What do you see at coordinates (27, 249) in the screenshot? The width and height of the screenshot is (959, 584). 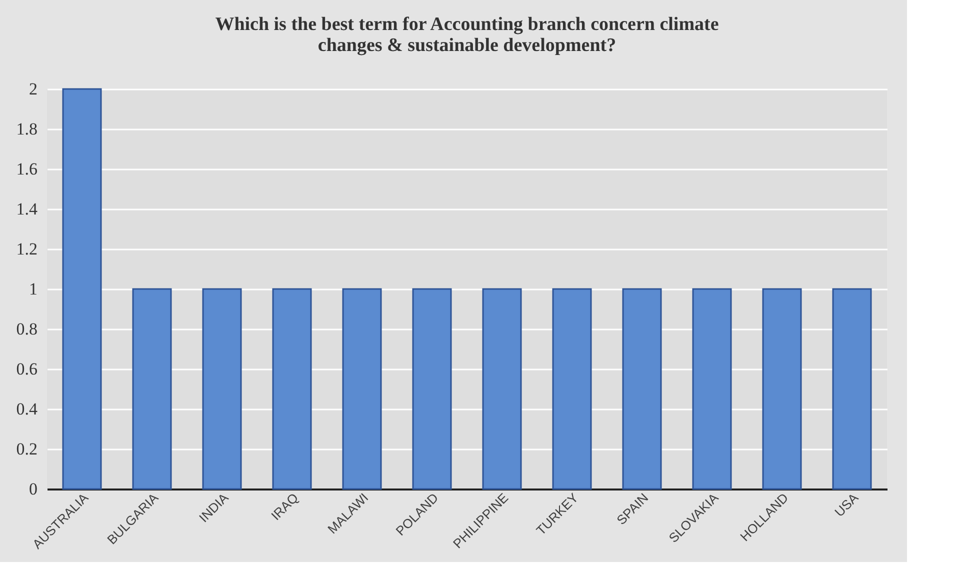 I see `y-tick-label: 1.2` at bounding box center [27, 249].